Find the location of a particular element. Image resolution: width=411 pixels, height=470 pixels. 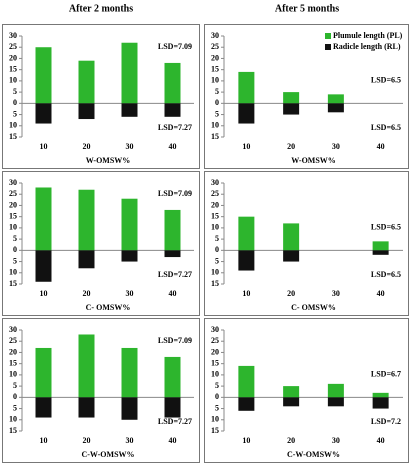

legend-label: Plumule length (PL) is located at coordinates (368, 35).